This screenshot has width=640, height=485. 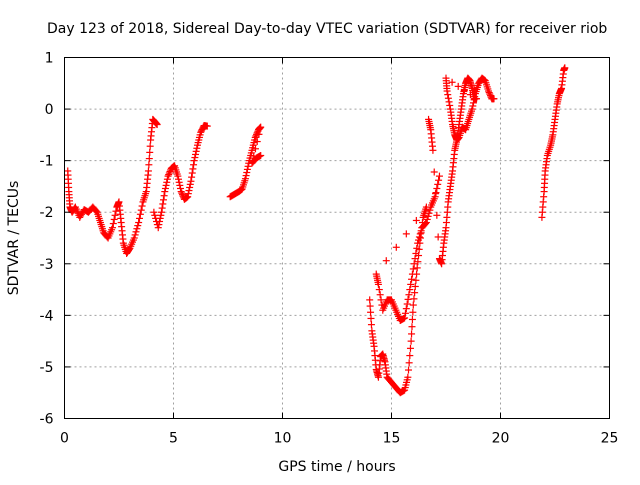 I want to click on x-tick-label: 5, so click(x=173, y=439).